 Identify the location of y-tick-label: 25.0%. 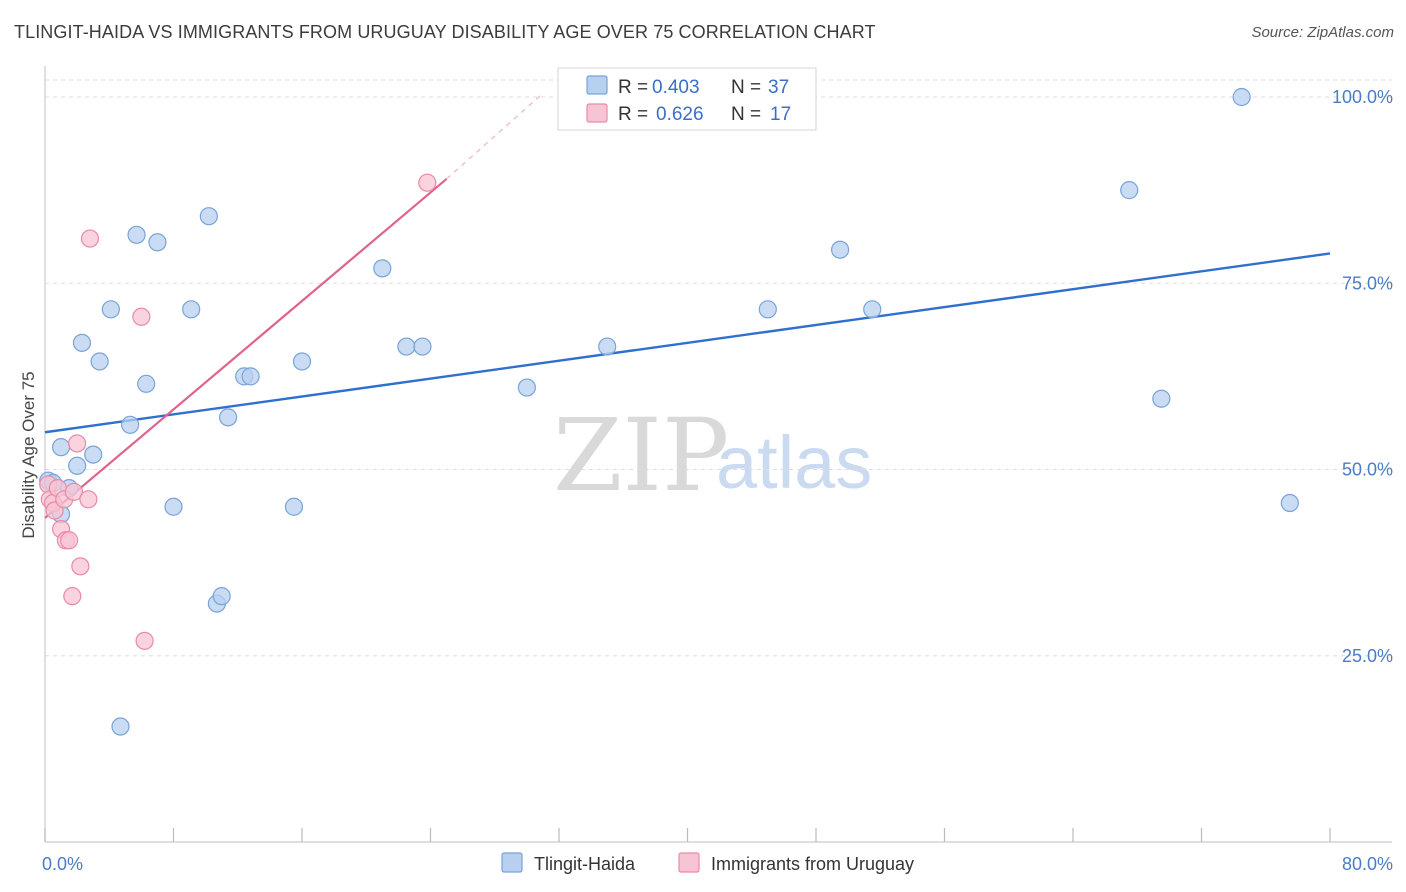
(1367, 656).